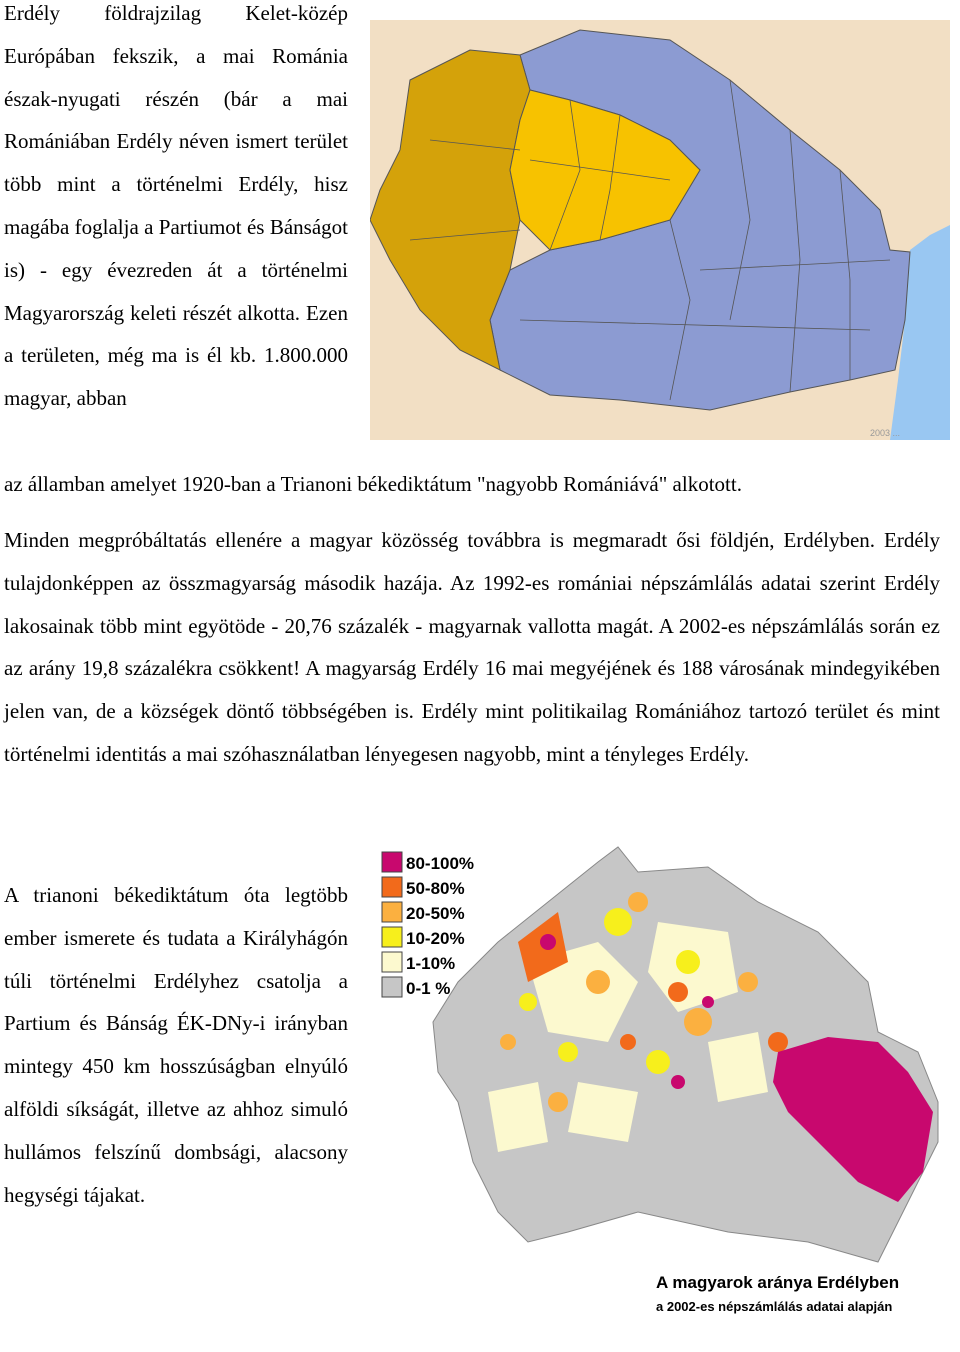 The image size is (960, 1352). What do you see at coordinates (430, 963) in the screenshot?
I see `legend-label: 1-10%` at bounding box center [430, 963].